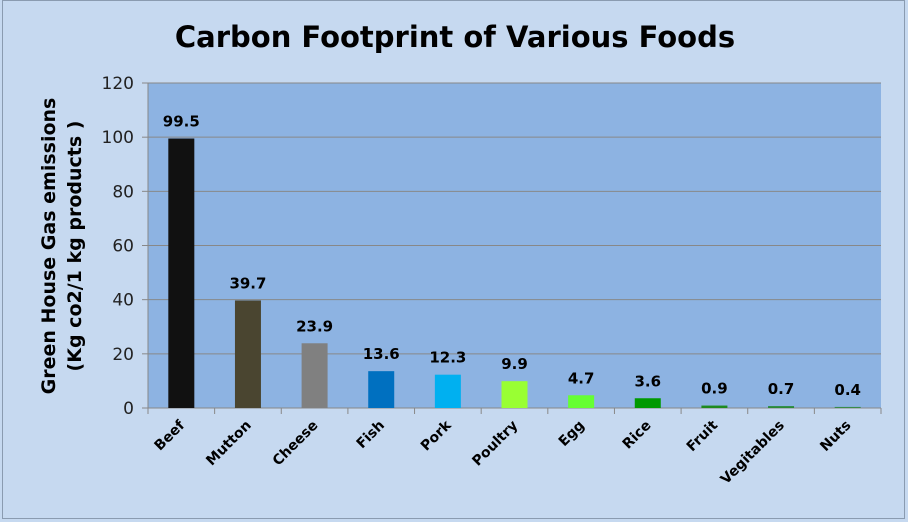 This screenshot has width=908, height=522. I want to click on chart-title: Carbon Footprint of Various Foods, so click(455, 37).